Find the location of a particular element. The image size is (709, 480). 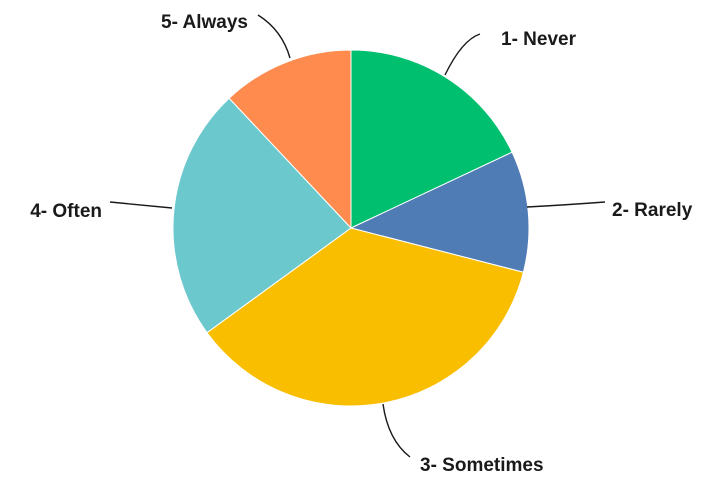

slice-label-5: 5- Always is located at coordinates (204, 22).